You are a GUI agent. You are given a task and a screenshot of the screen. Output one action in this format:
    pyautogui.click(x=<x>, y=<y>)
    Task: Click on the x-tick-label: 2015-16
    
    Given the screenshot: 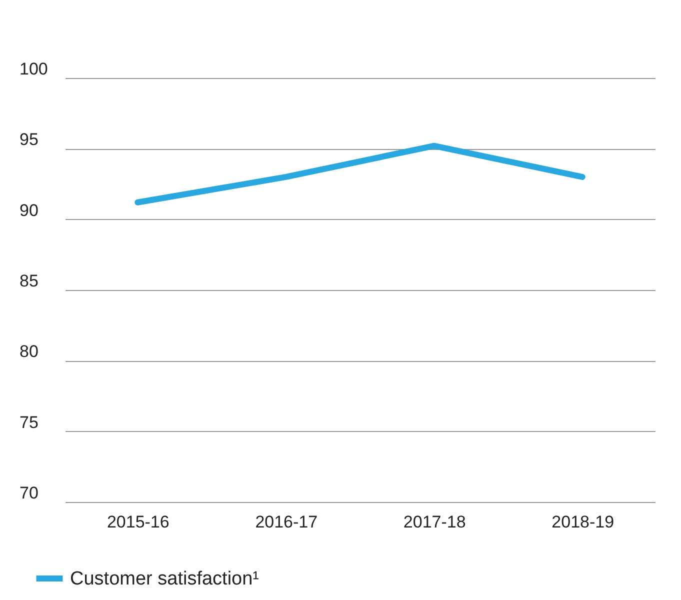 What is the action you would take?
    pyautogui.click(x=138, y=522)
    